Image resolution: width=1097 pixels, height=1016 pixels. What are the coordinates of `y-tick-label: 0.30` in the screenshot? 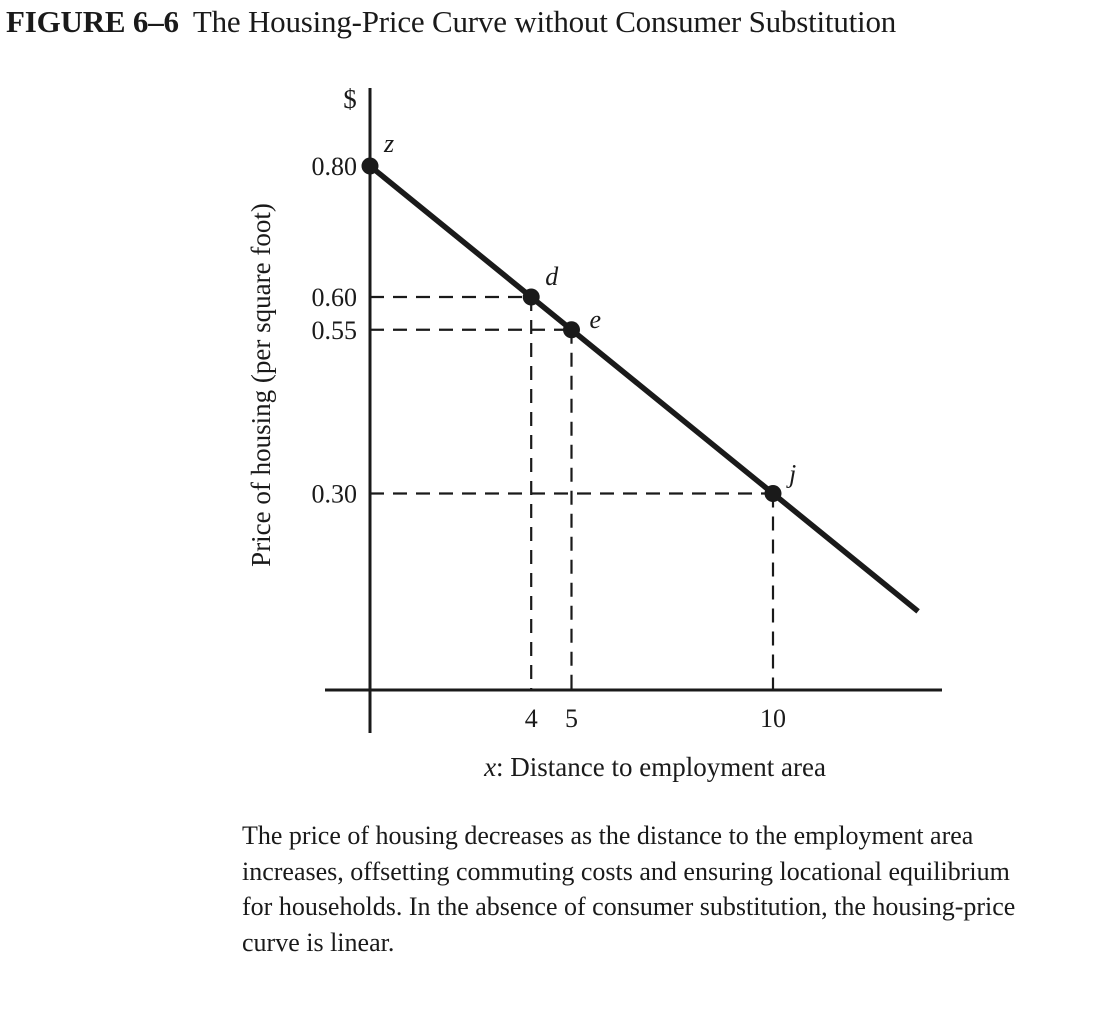 It's located at (335, 494).